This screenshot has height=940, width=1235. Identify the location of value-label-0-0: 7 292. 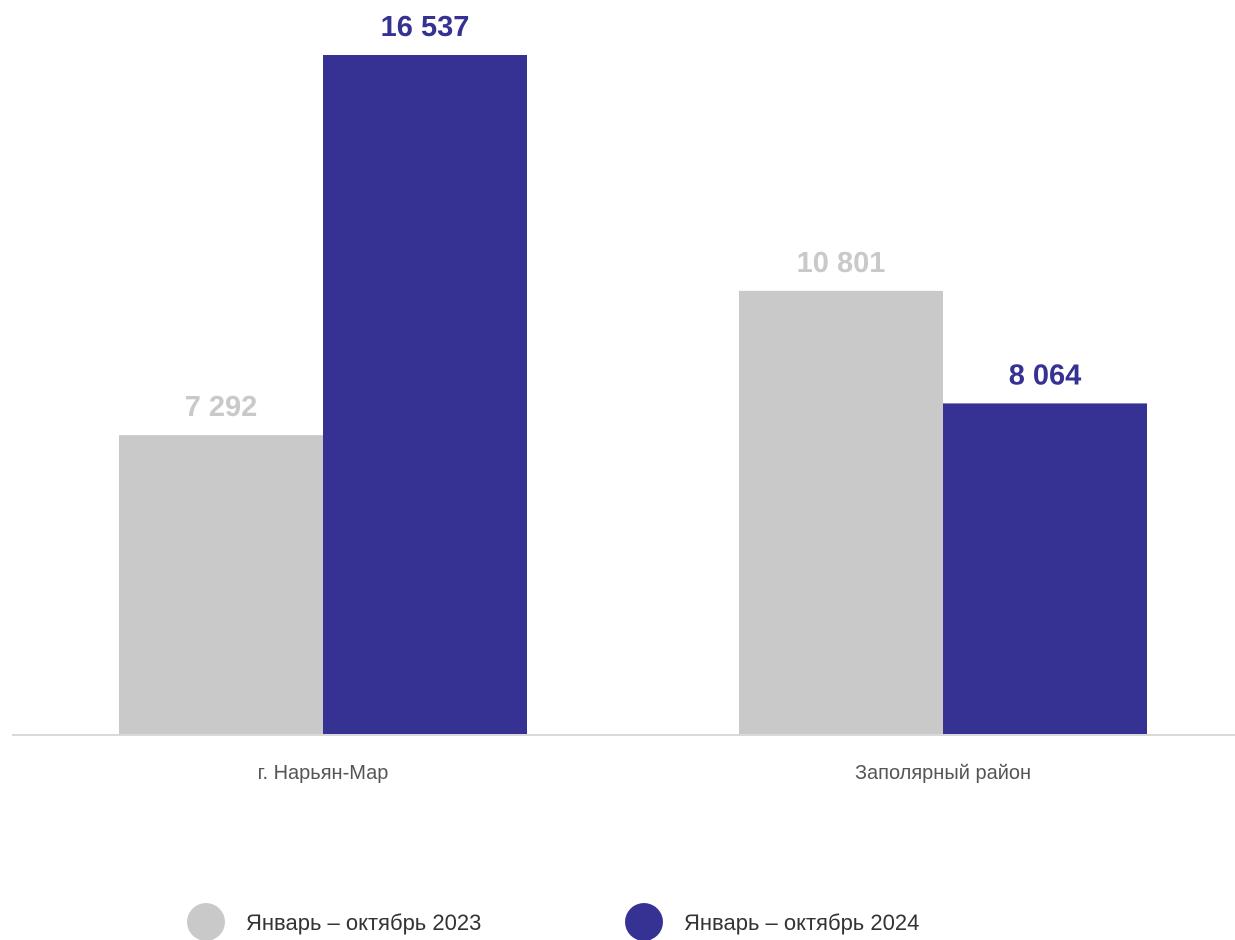
(221, 407).